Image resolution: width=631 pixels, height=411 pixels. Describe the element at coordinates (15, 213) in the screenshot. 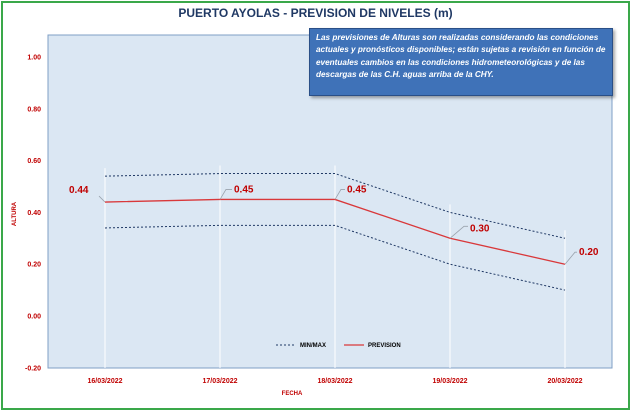

I see `y-axis-label: ALTURA` at that location.